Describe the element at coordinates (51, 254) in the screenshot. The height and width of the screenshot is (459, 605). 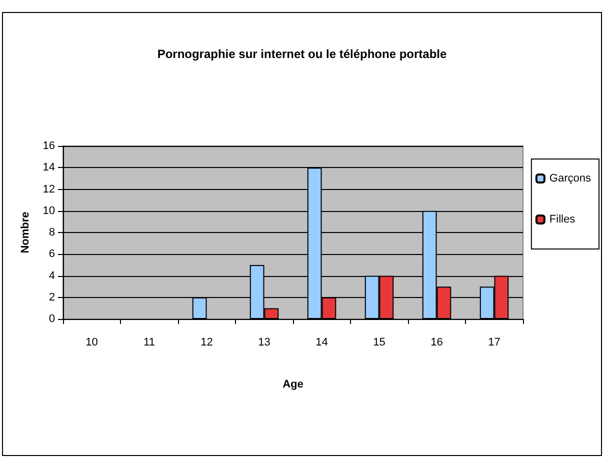
I see `y-tick-label: 6` at that location.